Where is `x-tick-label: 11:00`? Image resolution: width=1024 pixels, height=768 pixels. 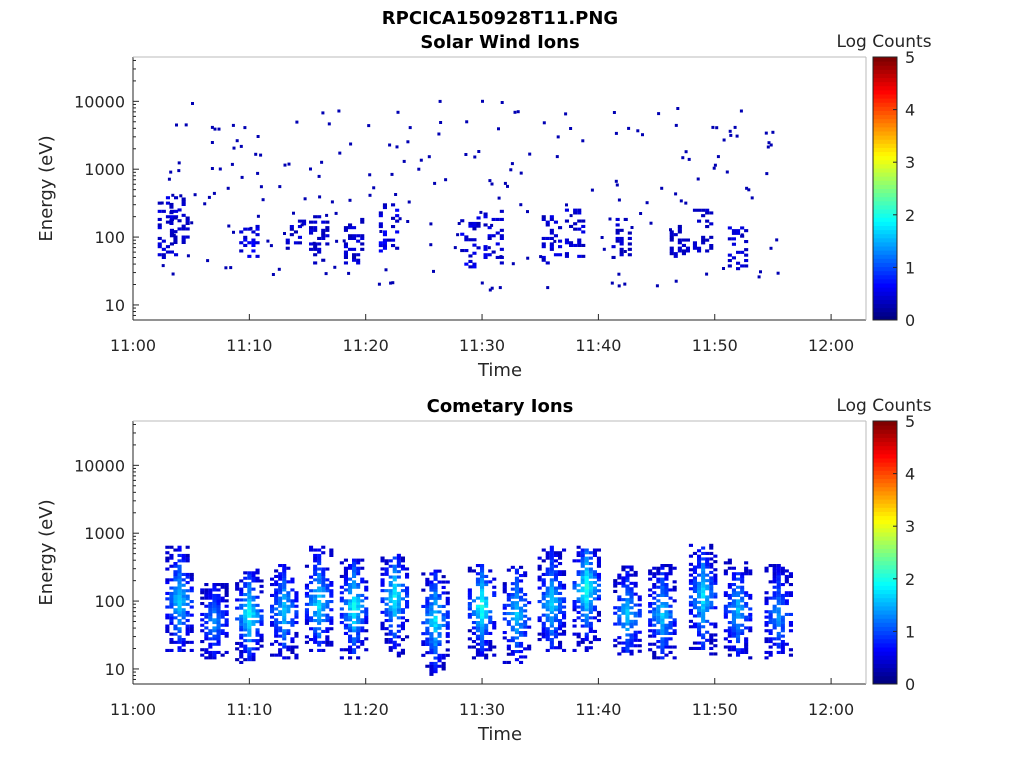
x-tick-label: 11:00 is located at coordinates (133, 345).